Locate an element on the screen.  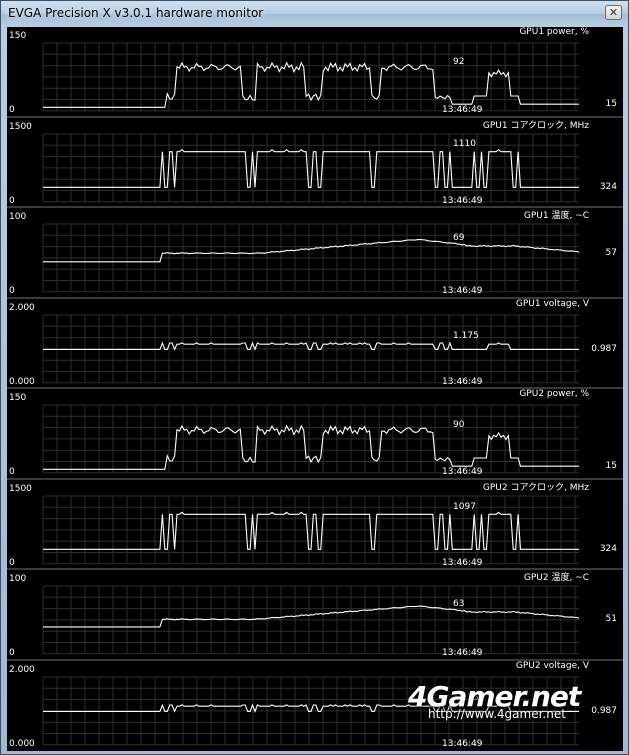
graph-panel: GPU1 power, % 150 0 13:46:49 92 15 is located at coordinates (315, 72).